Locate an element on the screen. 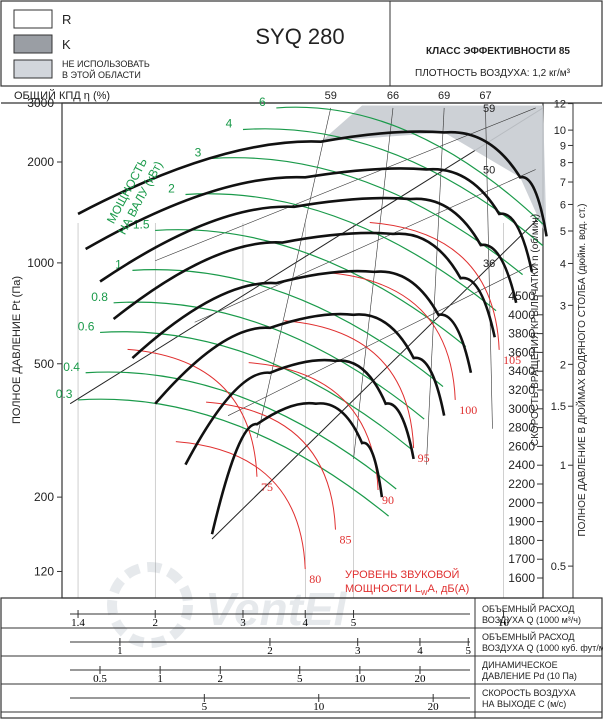  speed-tick-label: 2000 is located at coordinates (521, 503).